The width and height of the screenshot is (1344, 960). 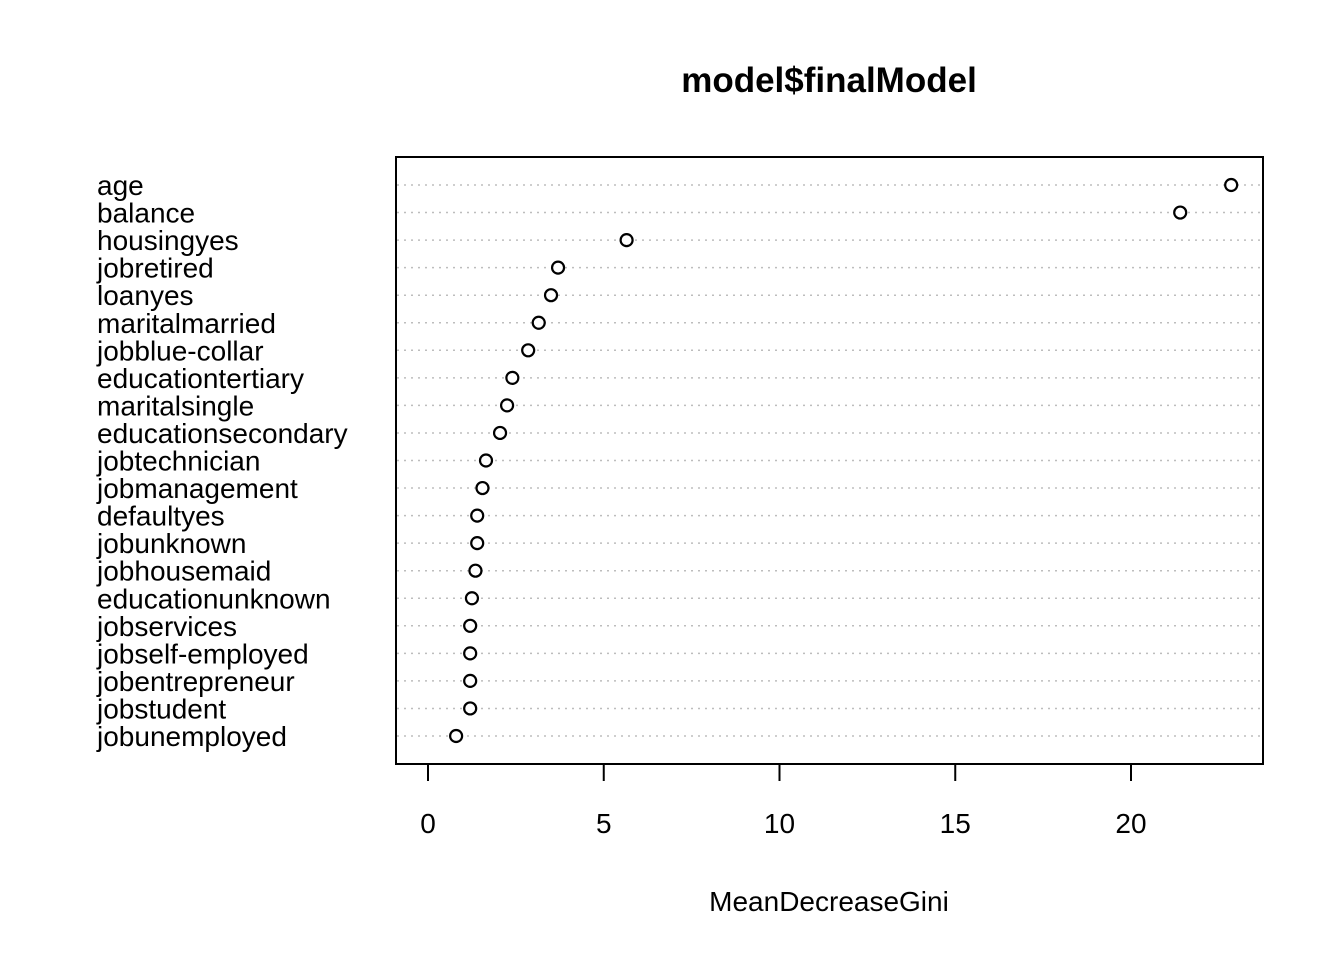 I want to click on variable-label-jobtechnician: jobtechnician, so click(x=178, y=461).